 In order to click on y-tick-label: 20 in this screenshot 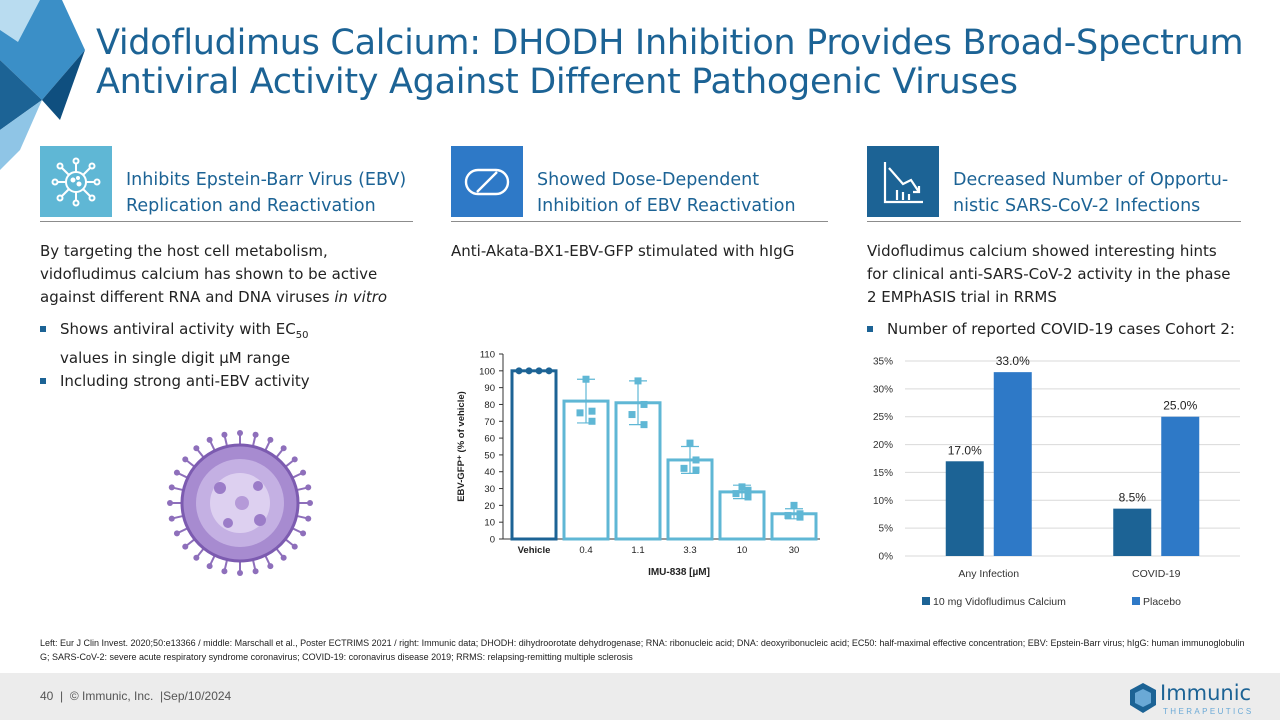, I will do `click(489, 506)`.